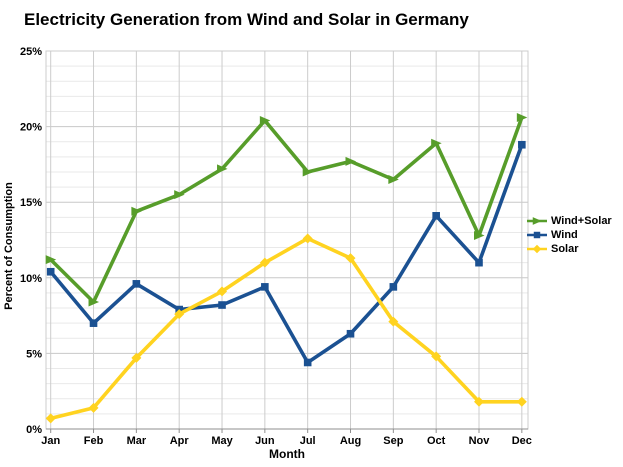 The width and height of the screenshot is (623, 467). What do you see at coordinates (34, 430) in the screenshot?
I see `svg-text: 0%` at bounding box center [34, 430].